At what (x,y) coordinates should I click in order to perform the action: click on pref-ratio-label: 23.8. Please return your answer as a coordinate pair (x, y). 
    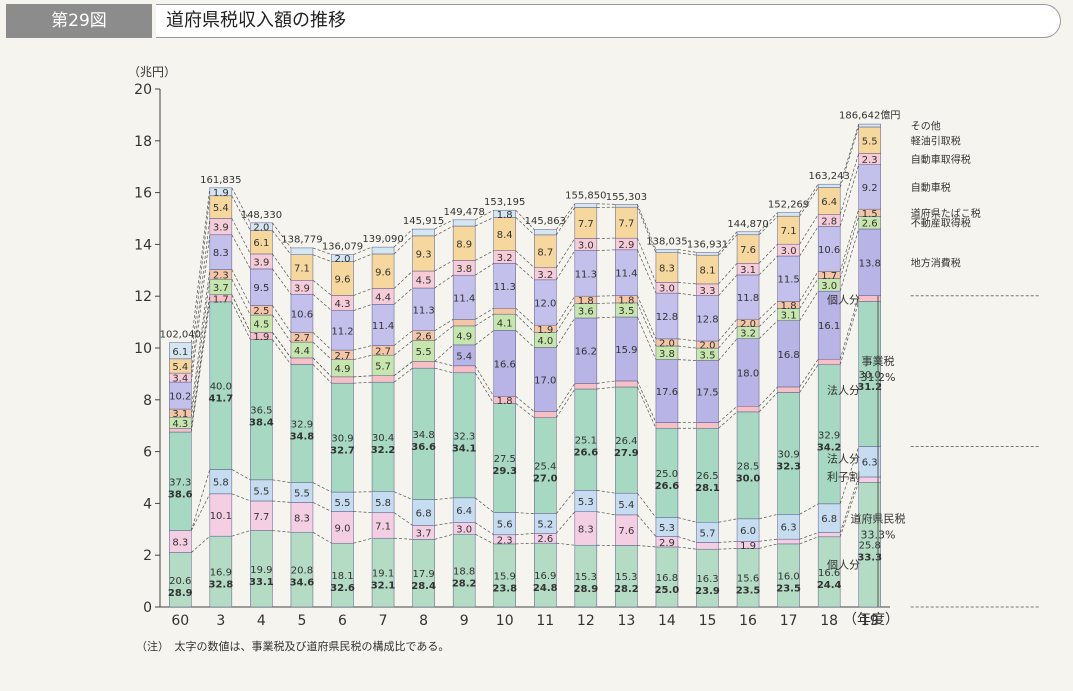
    Looking at the image, I should click on (504, 588).